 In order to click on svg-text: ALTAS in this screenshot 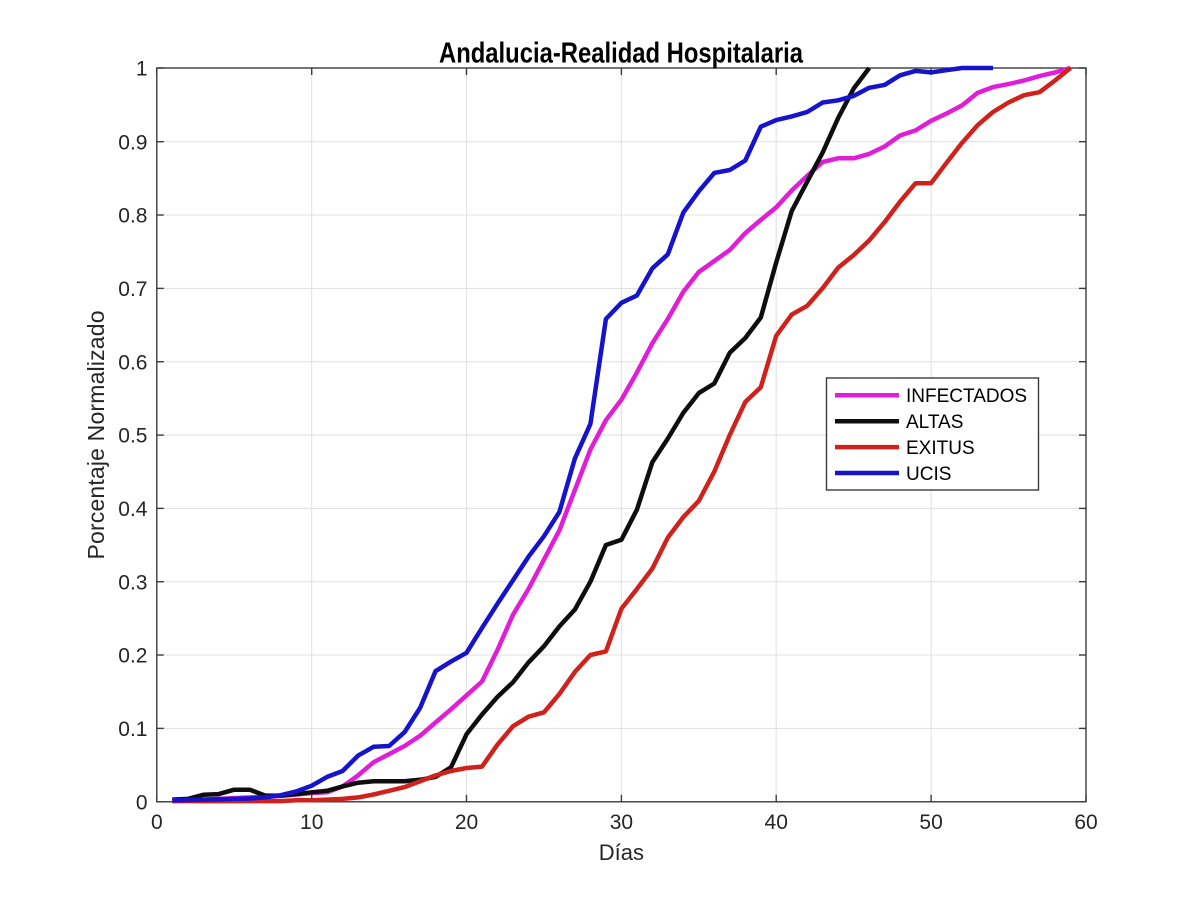, I will do `click(934, 422)`.